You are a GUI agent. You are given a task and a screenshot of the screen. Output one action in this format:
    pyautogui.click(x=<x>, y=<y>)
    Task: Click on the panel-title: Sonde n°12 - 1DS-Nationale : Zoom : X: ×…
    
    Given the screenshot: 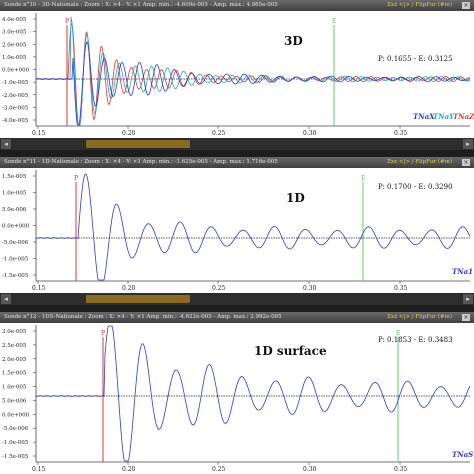 What is the action you would take?
    pyautogui.click(x=143, y=317)
    